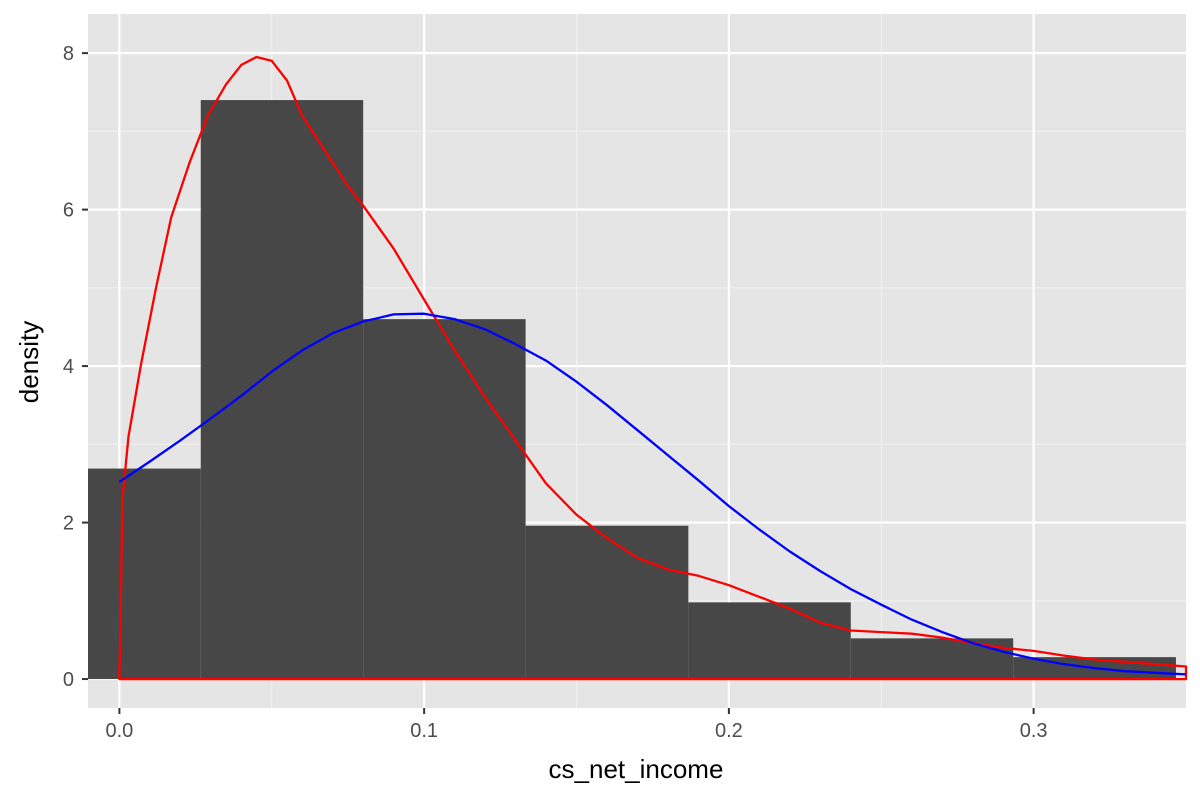 This screenshot has width=1200, height=800. I want to click on y-axis: 0 2 4 6 8, so click(75, 367).